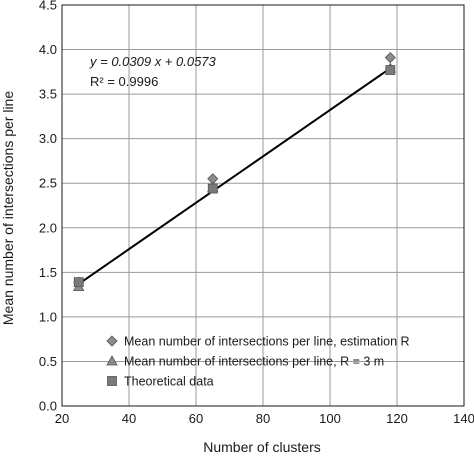 The image size is (474, 457). I want to click on y-tick-label: 4.5, so click(48, 6).